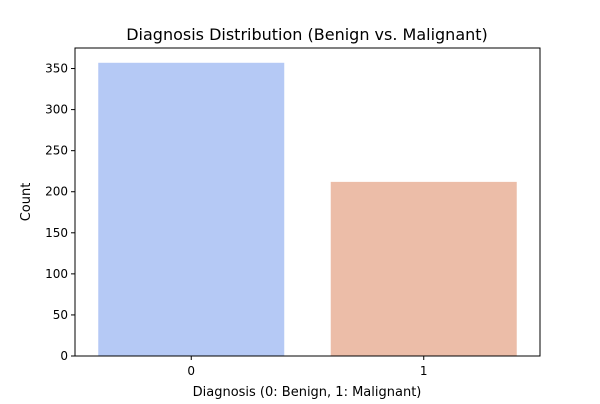  I want to click on y-axis-label: Count, so click(26, 202).